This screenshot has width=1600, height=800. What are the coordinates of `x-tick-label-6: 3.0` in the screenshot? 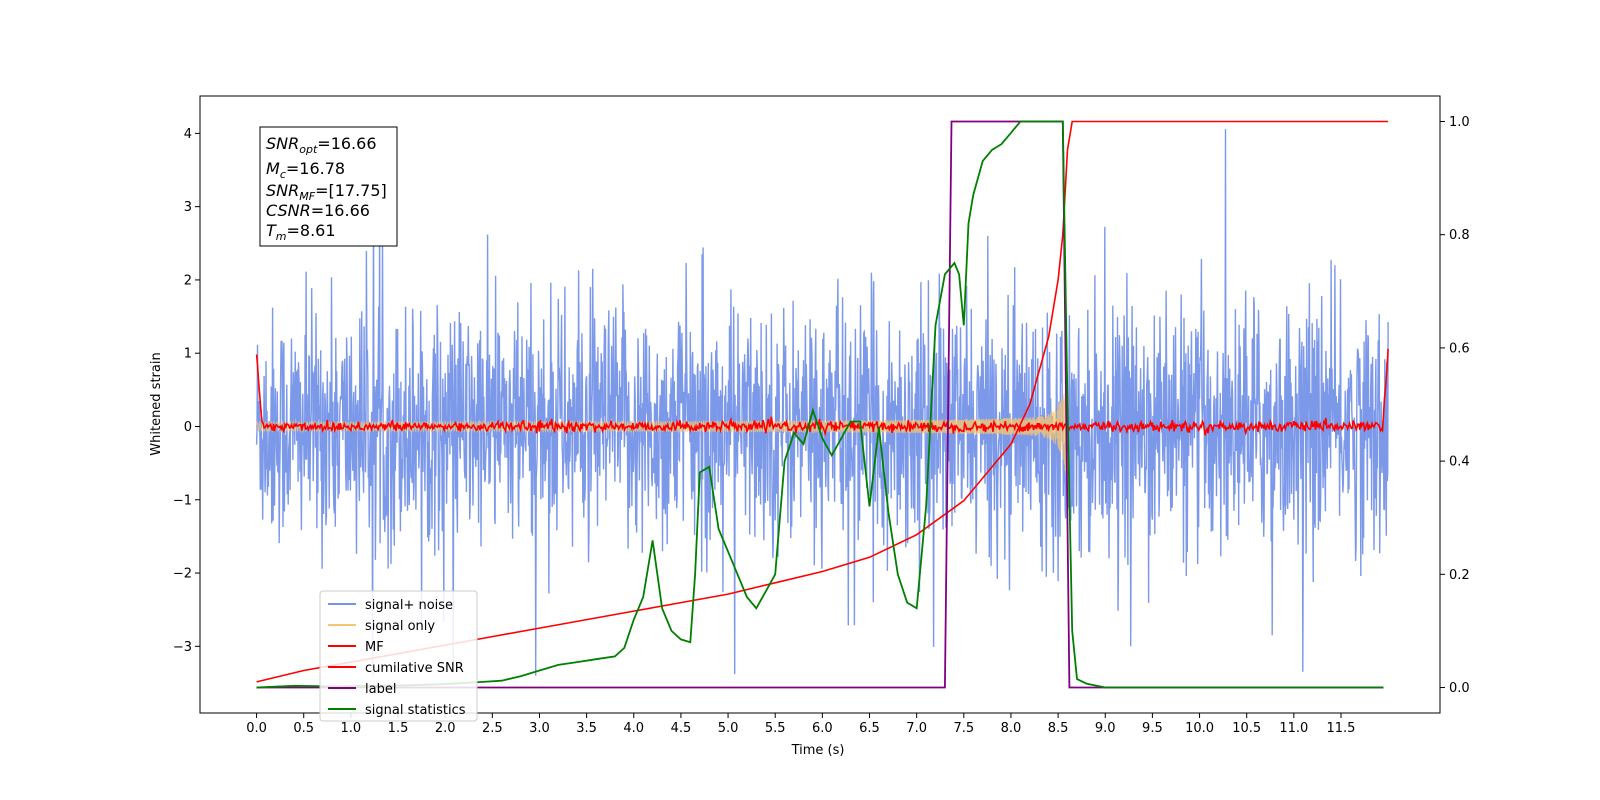 It's located at (539, 728).